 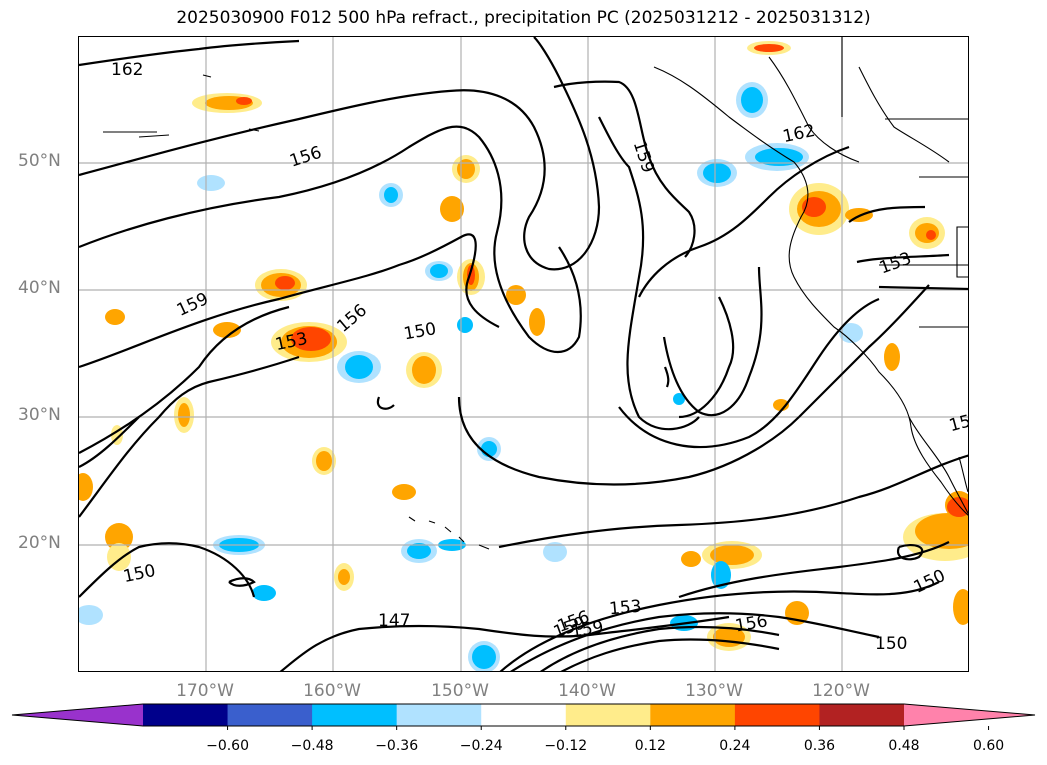 What do you see at coordinates (587, 691) in the screenshot?
I see `lon-tick-label: 140°W` at bounding box center [587, 691].